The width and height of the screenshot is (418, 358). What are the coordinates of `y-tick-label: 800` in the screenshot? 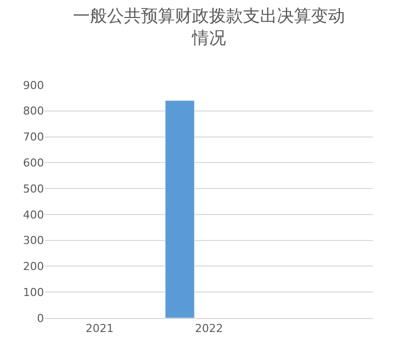 It's located at (33, 111).